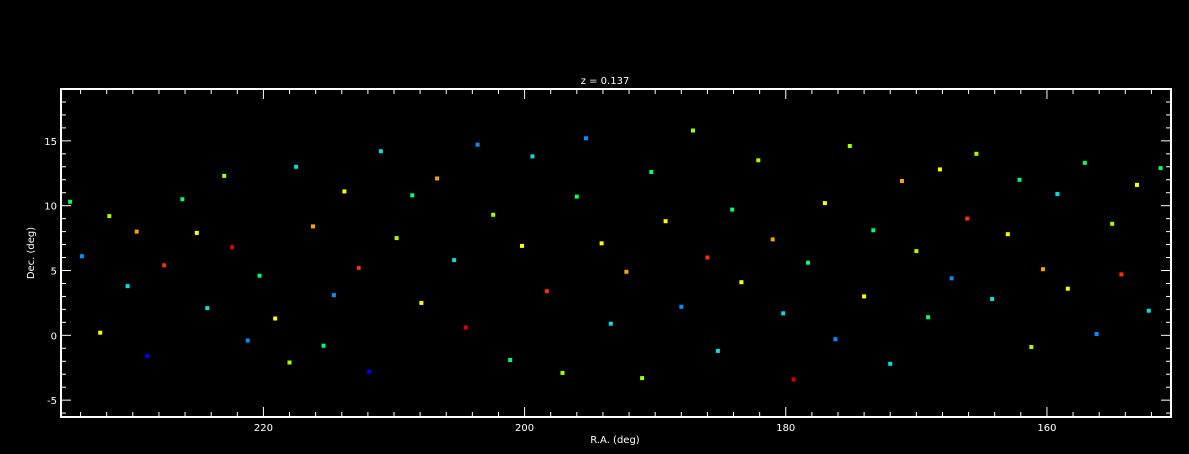  I want to click on x-tick-label: 160, so click(1046, 428).